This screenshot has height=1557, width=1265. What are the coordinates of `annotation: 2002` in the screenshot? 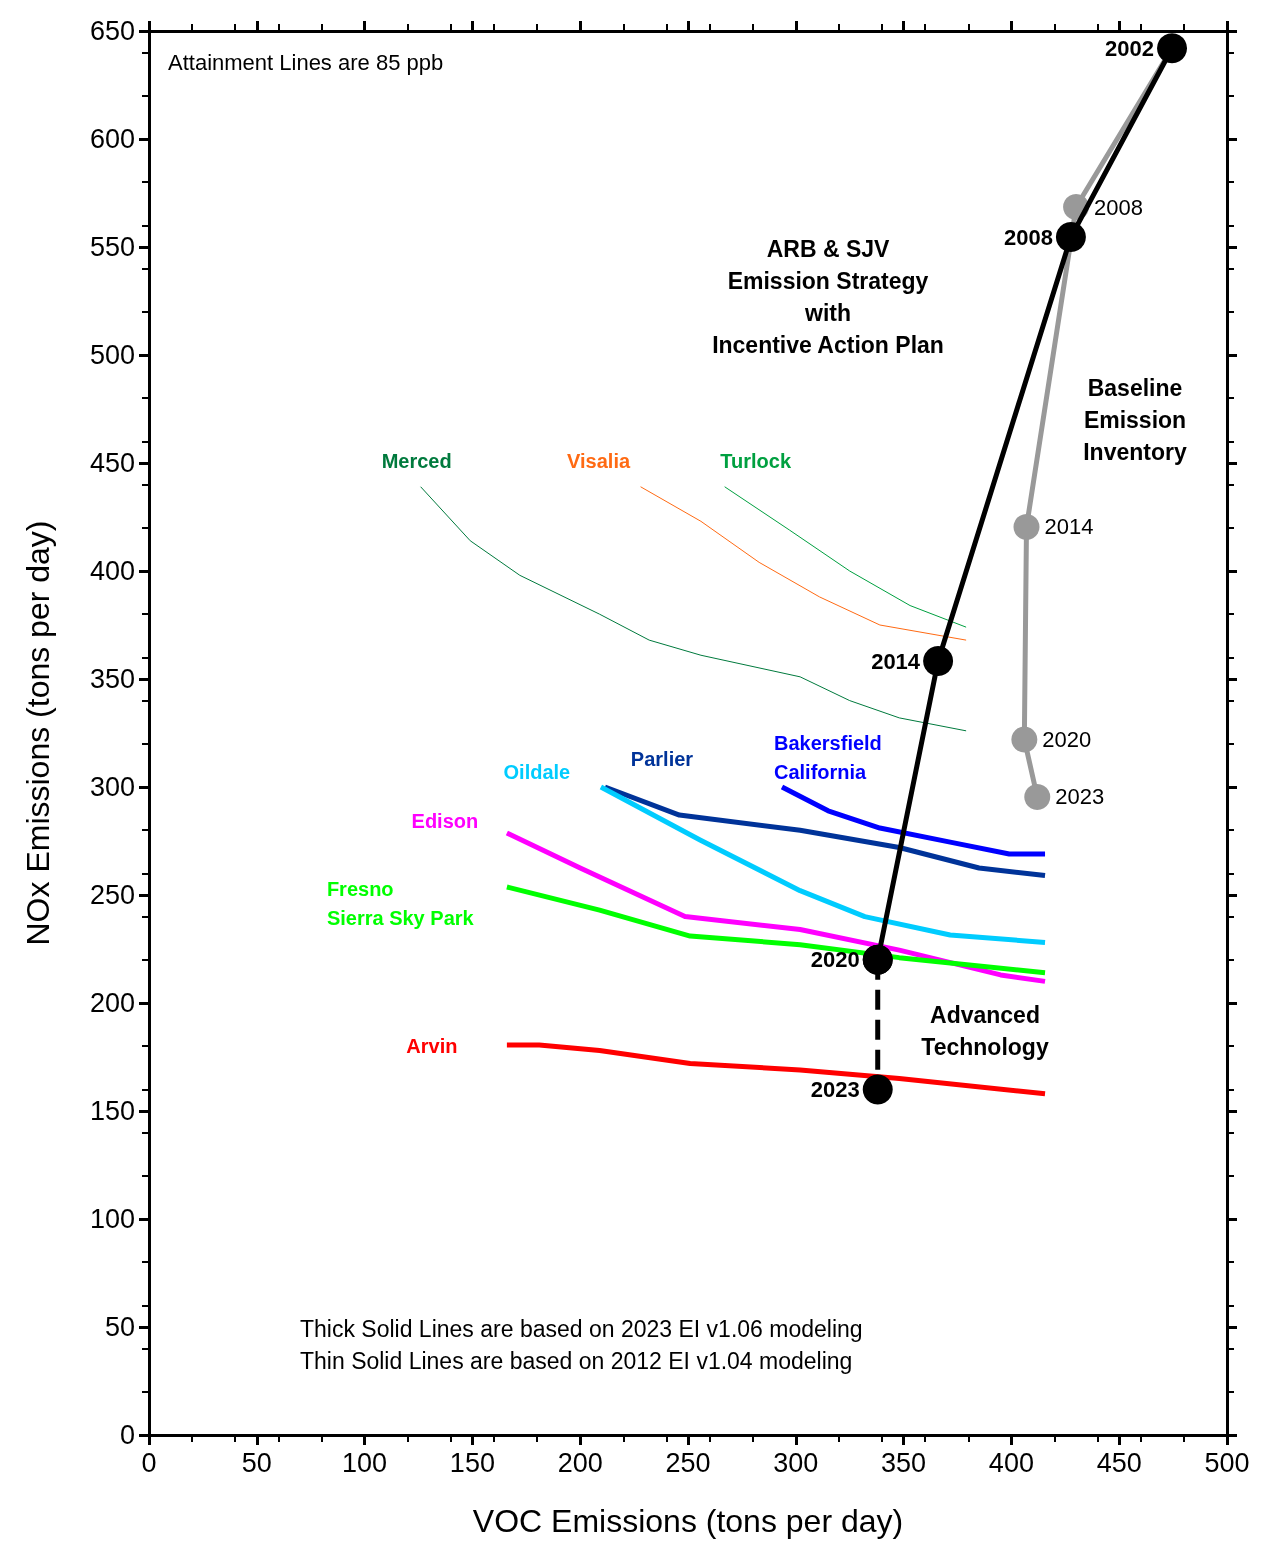 It's located at (1130, 48).